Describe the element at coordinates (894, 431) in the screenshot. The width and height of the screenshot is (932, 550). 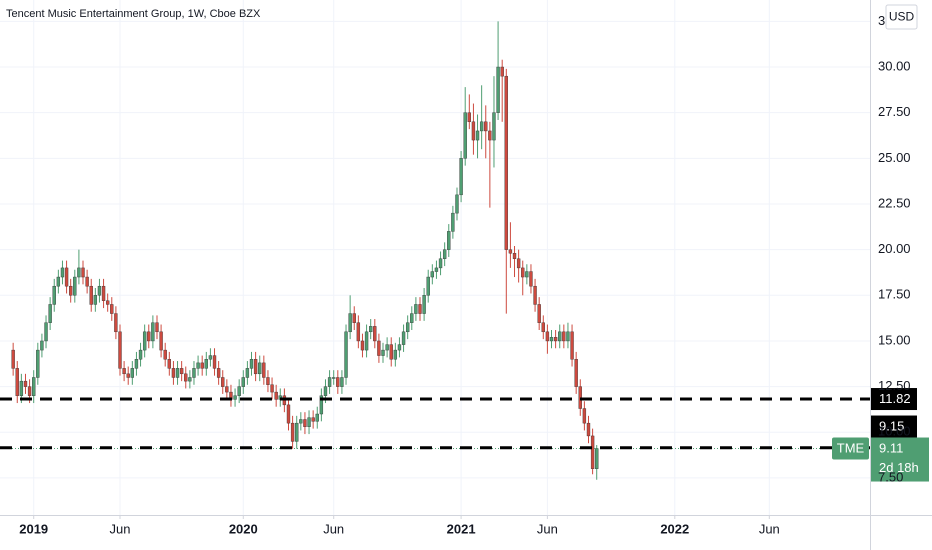
I see `y-tick-label: 10.00` at that location.